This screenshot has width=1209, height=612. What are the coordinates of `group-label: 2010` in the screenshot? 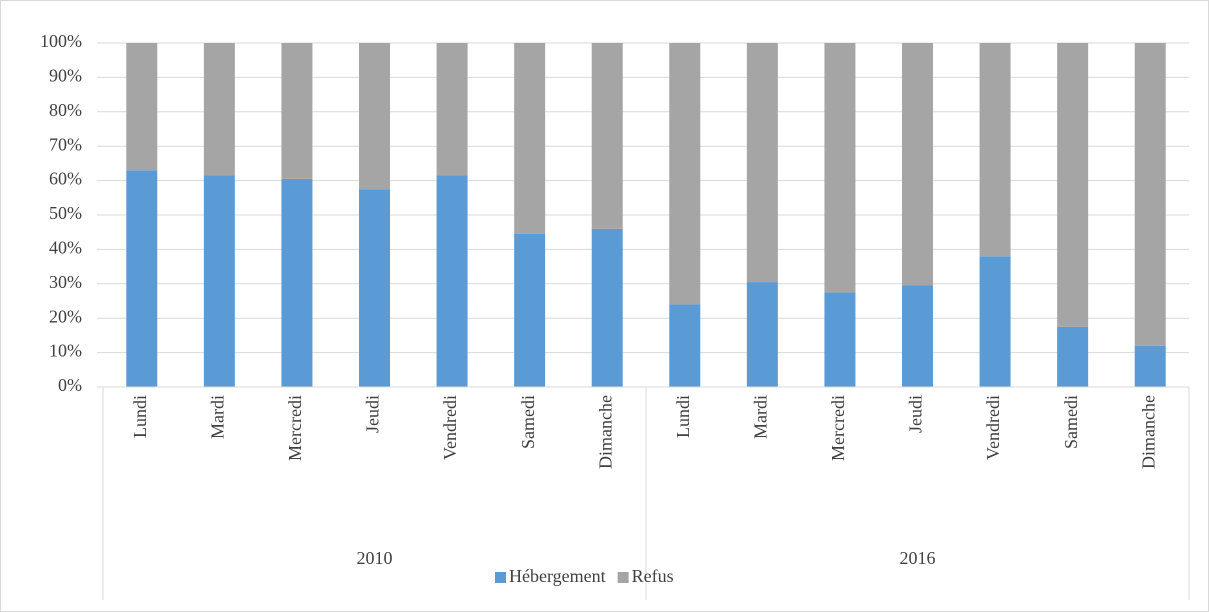 It's located at (375, 558).